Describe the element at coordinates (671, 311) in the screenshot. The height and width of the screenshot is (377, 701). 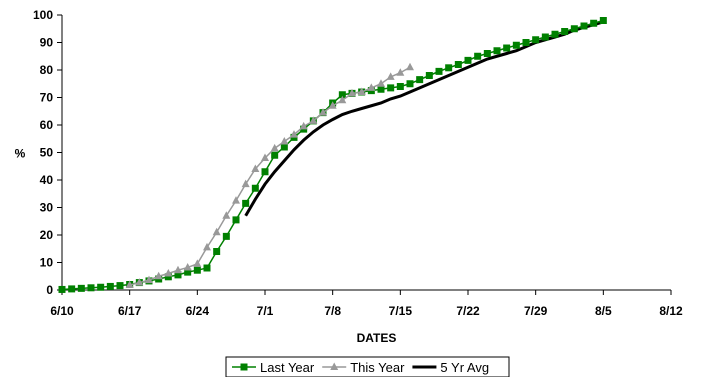
I see `x-tick-label: 8/12` at that location.